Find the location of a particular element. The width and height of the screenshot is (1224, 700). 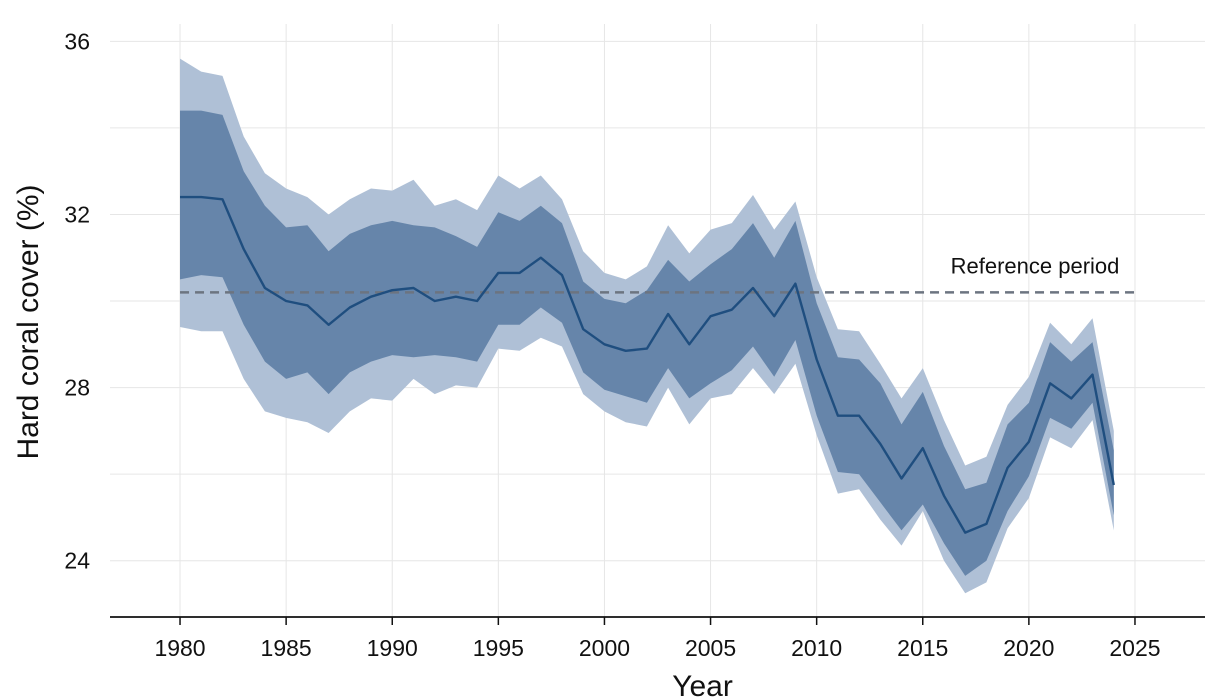

x-tick-label-2000: 2000 is located at coordinates (604, 648).